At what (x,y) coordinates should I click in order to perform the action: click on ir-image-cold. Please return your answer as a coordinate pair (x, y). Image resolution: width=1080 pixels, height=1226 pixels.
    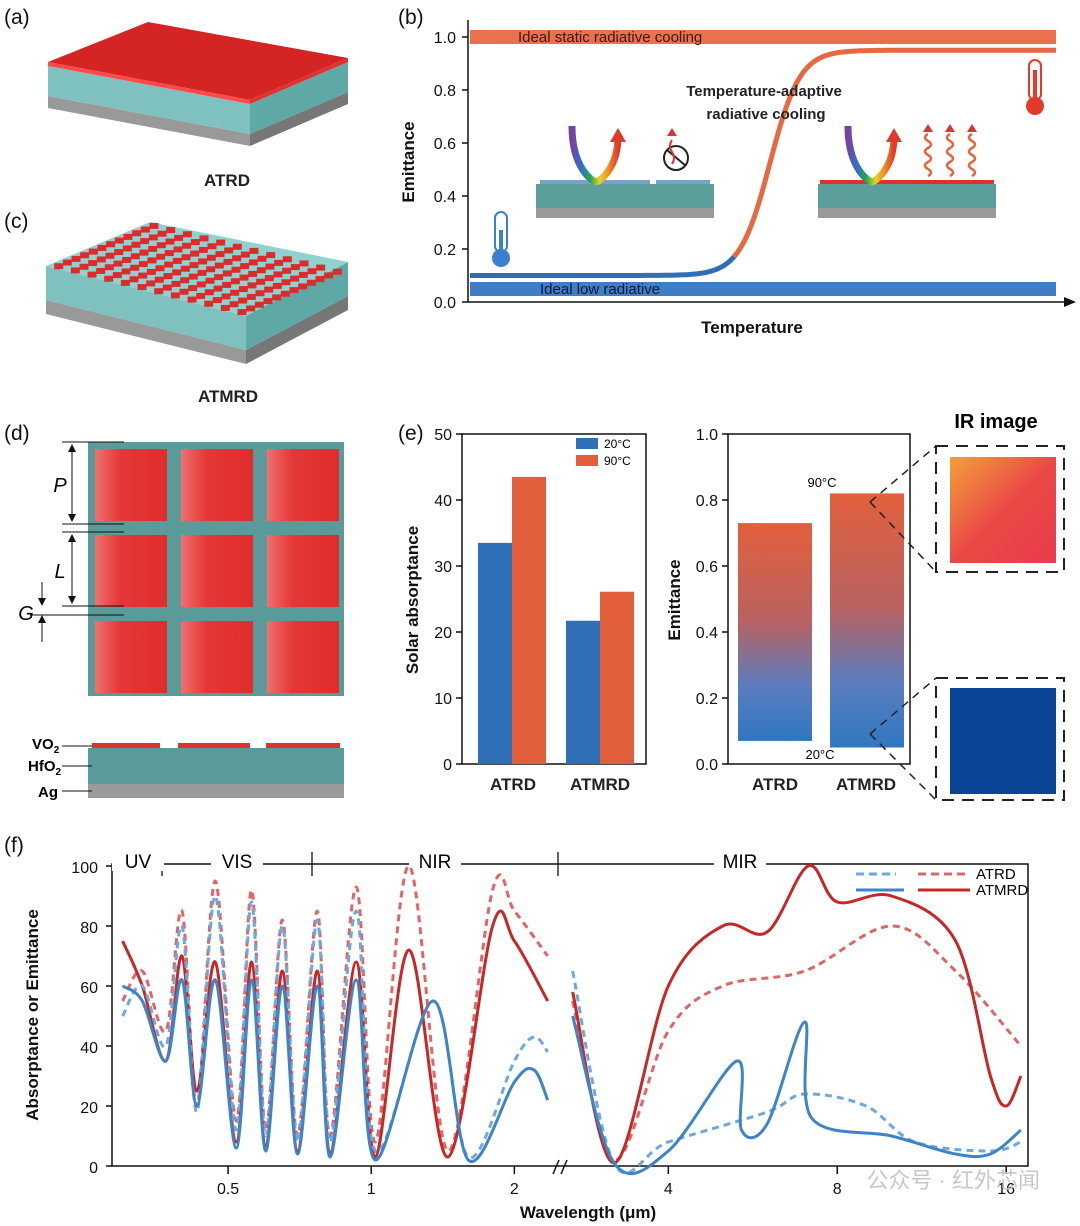
    Looking at the image, I should click on (967, 739).